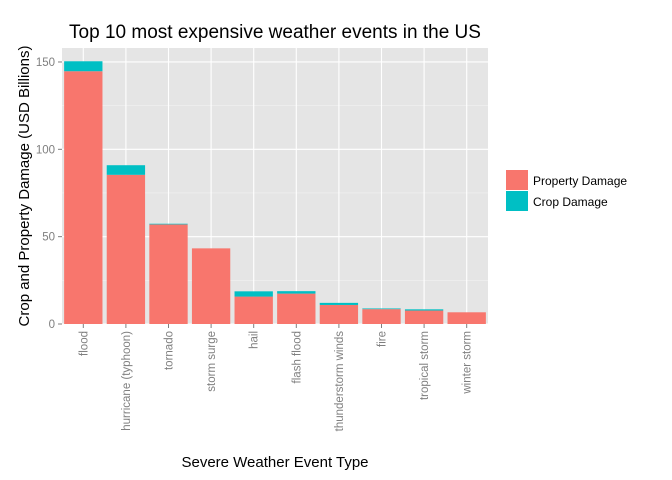  Describe the element at coordinates (339, 314) in the screenshot. I see `bar-property-damage-thunderstorm-winds` at that location.